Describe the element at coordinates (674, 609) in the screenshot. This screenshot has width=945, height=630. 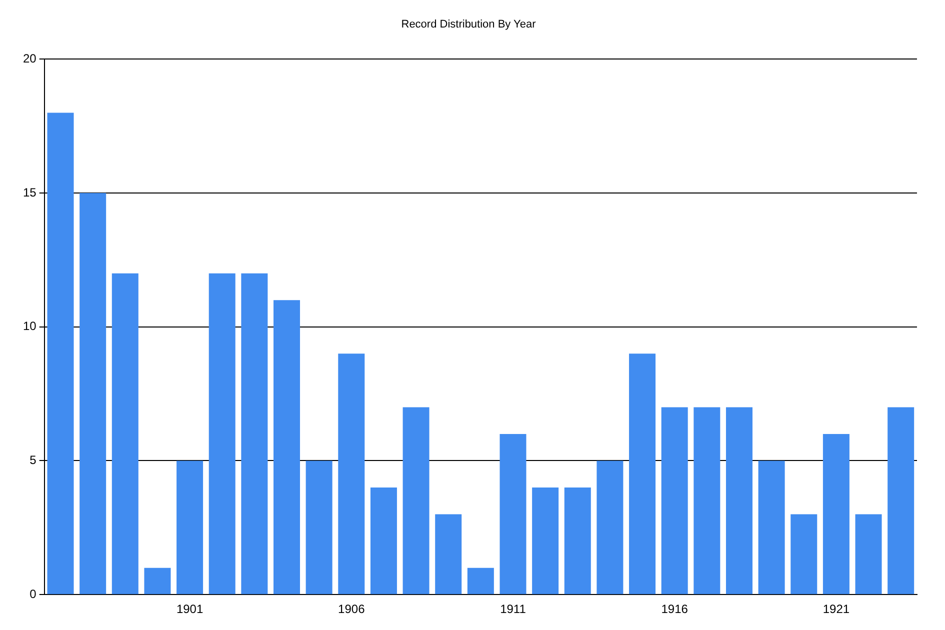
I see `x-tick-label: 1916` at that location.